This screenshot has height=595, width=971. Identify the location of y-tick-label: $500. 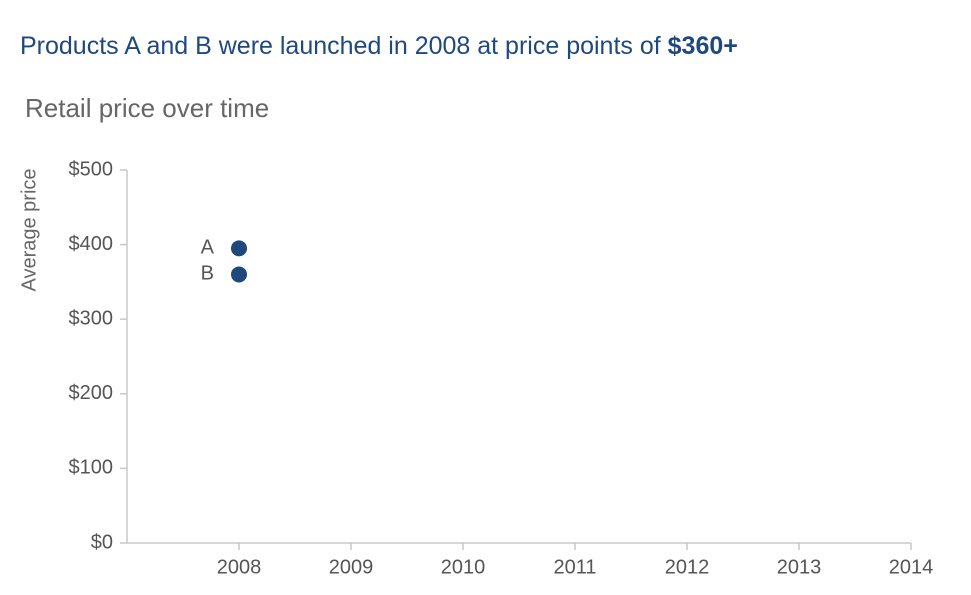
(91, 169).